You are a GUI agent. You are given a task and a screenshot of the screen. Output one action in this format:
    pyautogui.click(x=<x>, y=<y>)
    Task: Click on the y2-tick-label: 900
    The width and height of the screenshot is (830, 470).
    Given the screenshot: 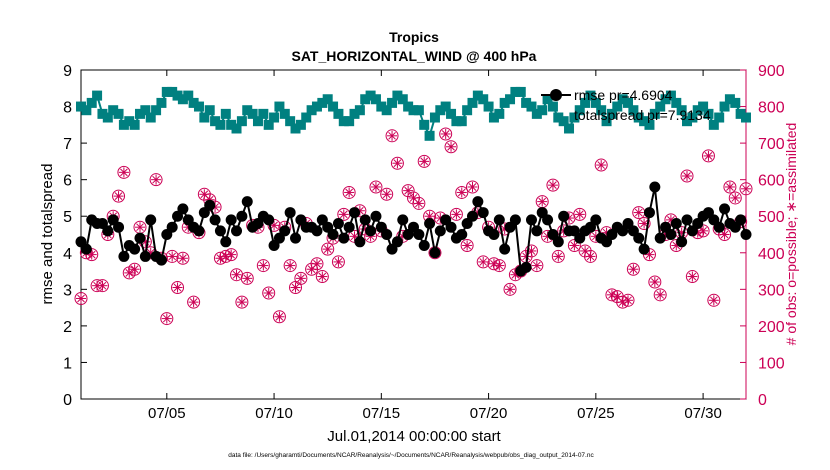 What is the action you would take?
    pyautogui.click(x=771, y=71)
    